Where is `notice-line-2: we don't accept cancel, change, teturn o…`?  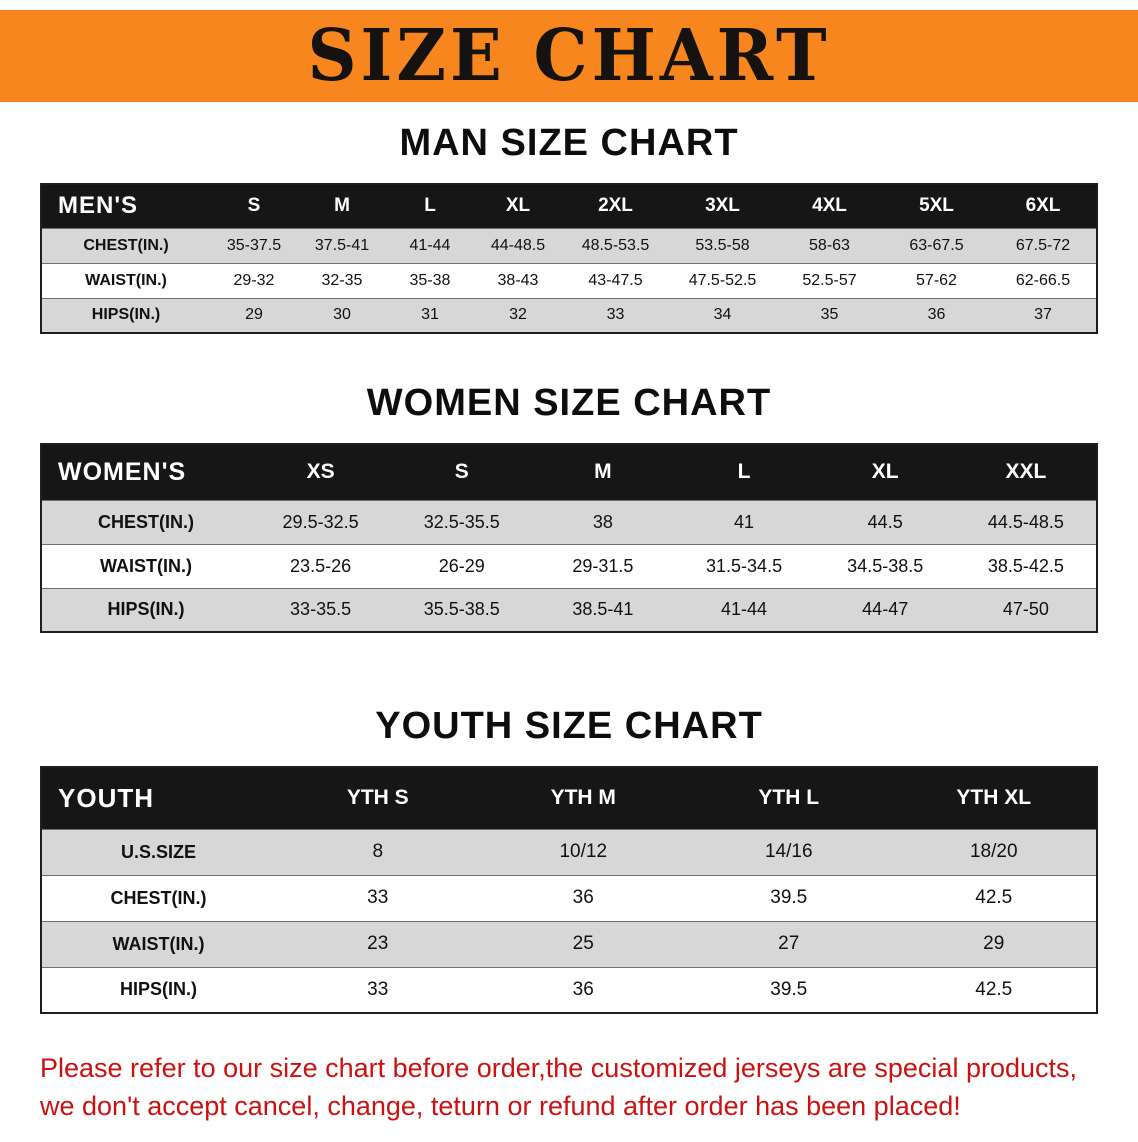 notice-line-2: we don't accept cancel, change, teturn o… is located at coordinates (500, 1105).